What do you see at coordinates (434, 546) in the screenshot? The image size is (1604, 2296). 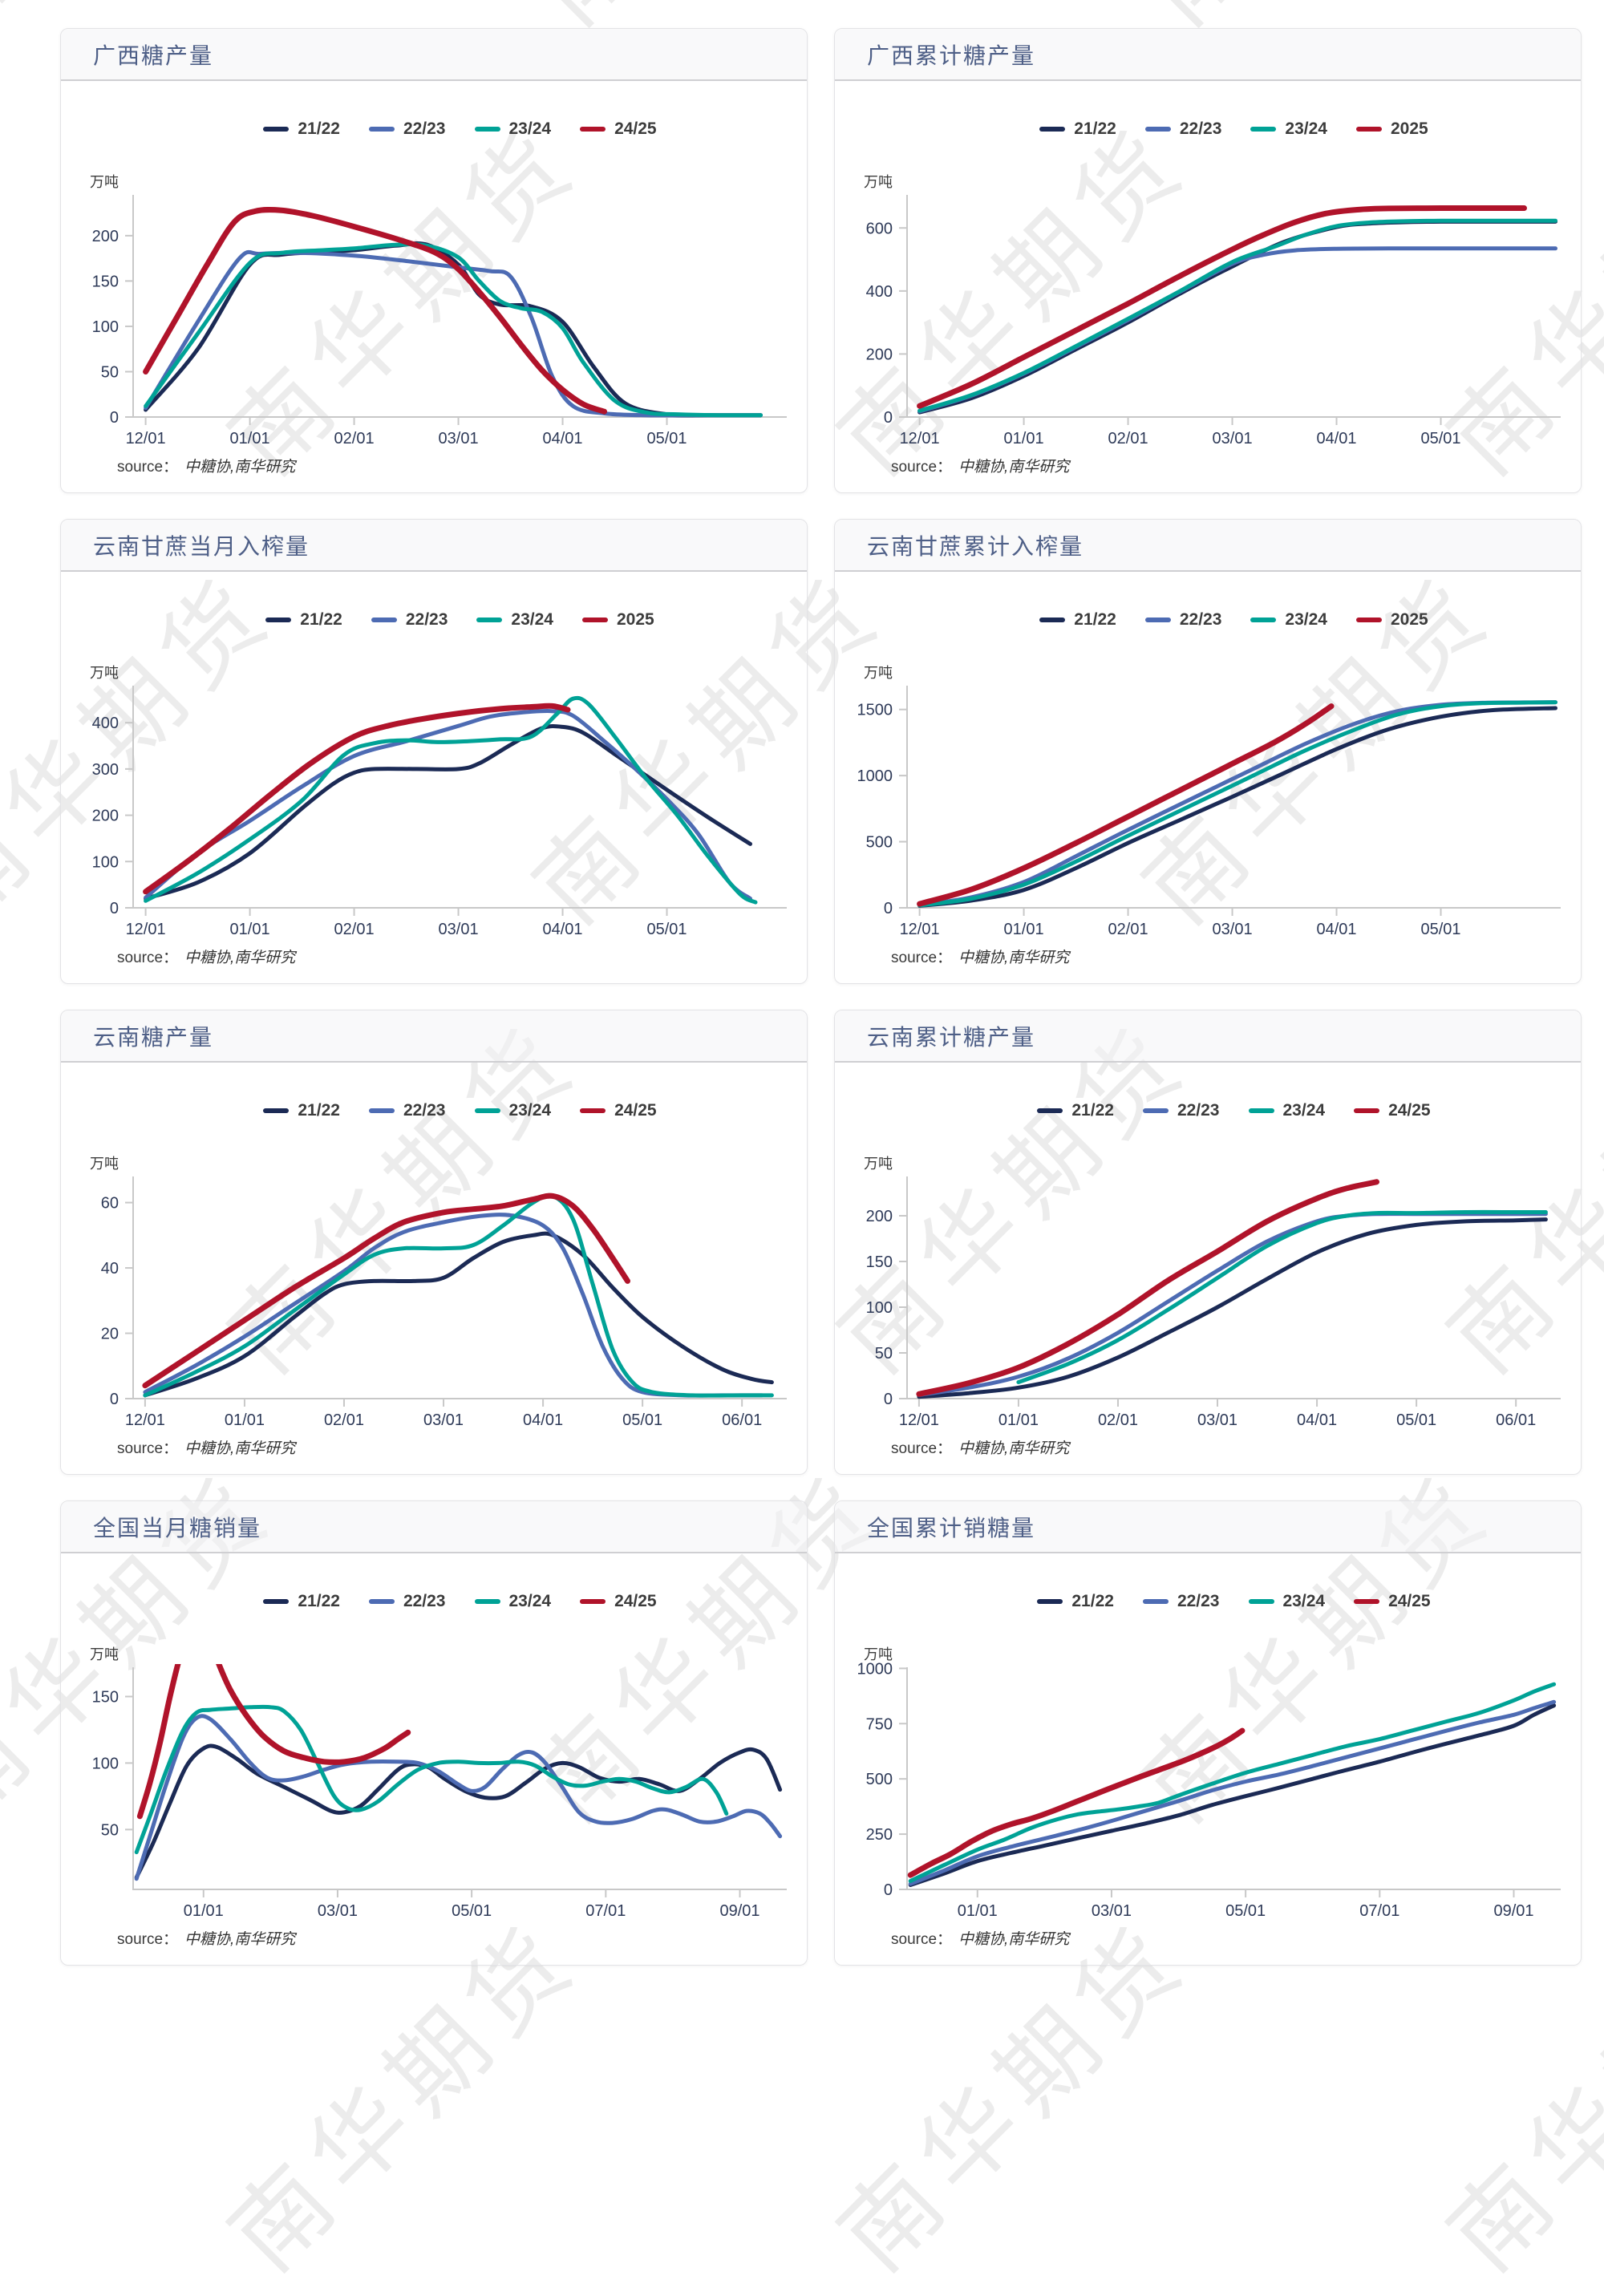 I see `card-header: 云南甘蔗当月入榨量` at bounding box center [434, 546].